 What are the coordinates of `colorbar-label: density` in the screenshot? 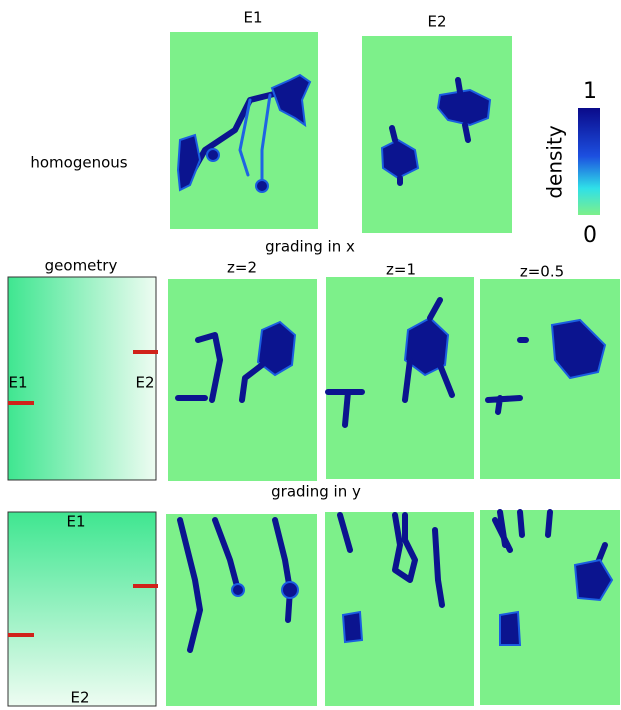 It's located at (555, 161).